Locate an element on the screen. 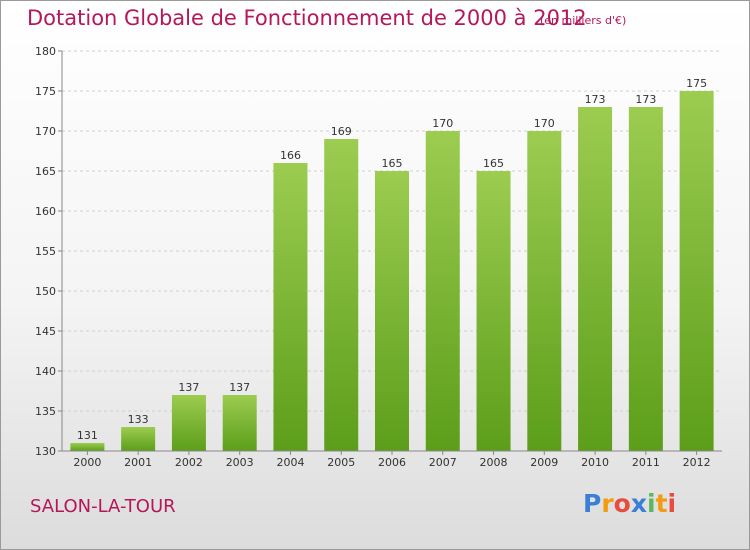 This screenshot has width=750, height=550. y-tick-label: 145 is located at coordinates (45, 331).